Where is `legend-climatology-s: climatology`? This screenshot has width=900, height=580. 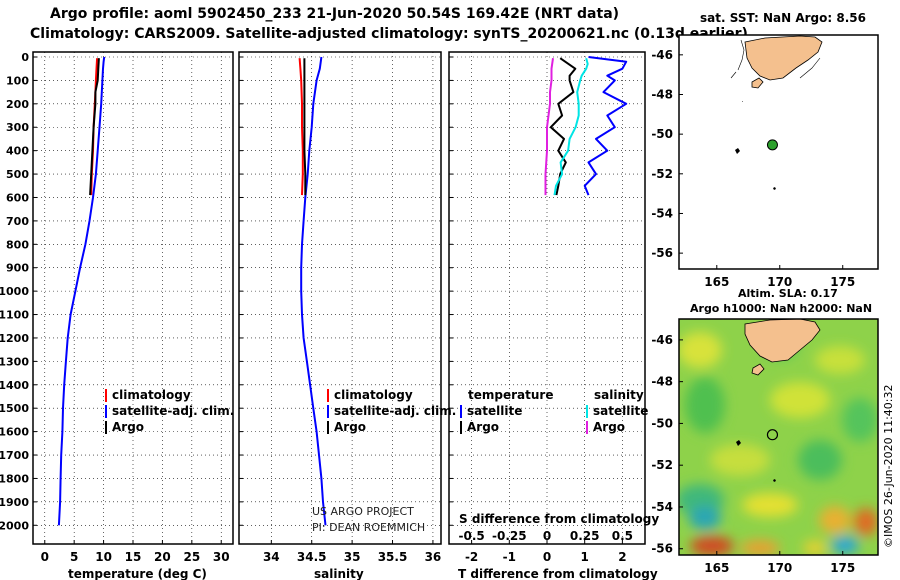 legend-climatology-s: climatology is located at coordinates (373, 395).